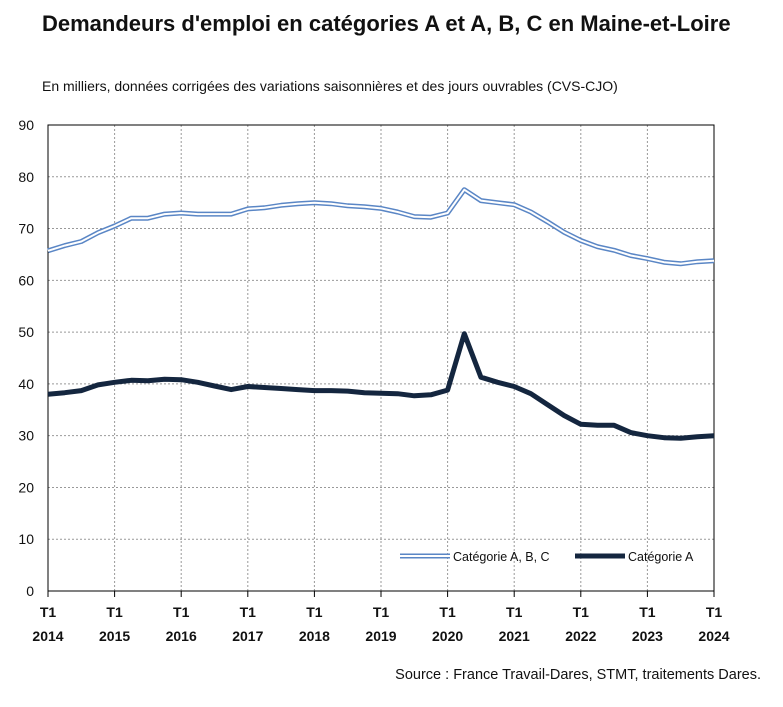 Image resolution: width=783 pixels, height=707 pixels. I want to click on x-tick-label-year: 2015, so click(114, 636).